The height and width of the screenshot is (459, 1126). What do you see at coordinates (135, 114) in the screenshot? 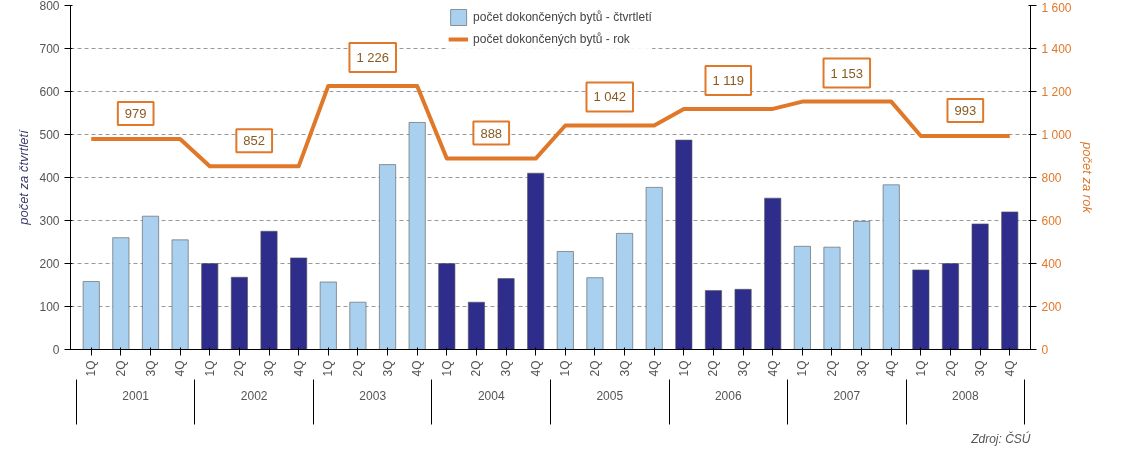
I see `data-label: 979` at bounding box center [135, 114].